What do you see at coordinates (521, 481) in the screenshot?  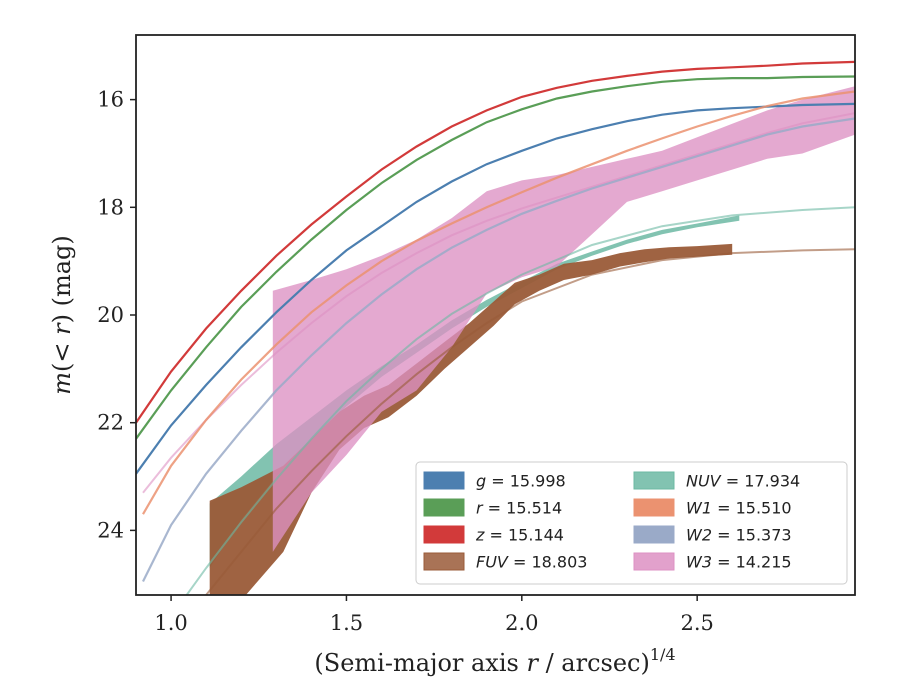 I see `legend-label-g: g = 15.998` at bounding box center [521, 481].